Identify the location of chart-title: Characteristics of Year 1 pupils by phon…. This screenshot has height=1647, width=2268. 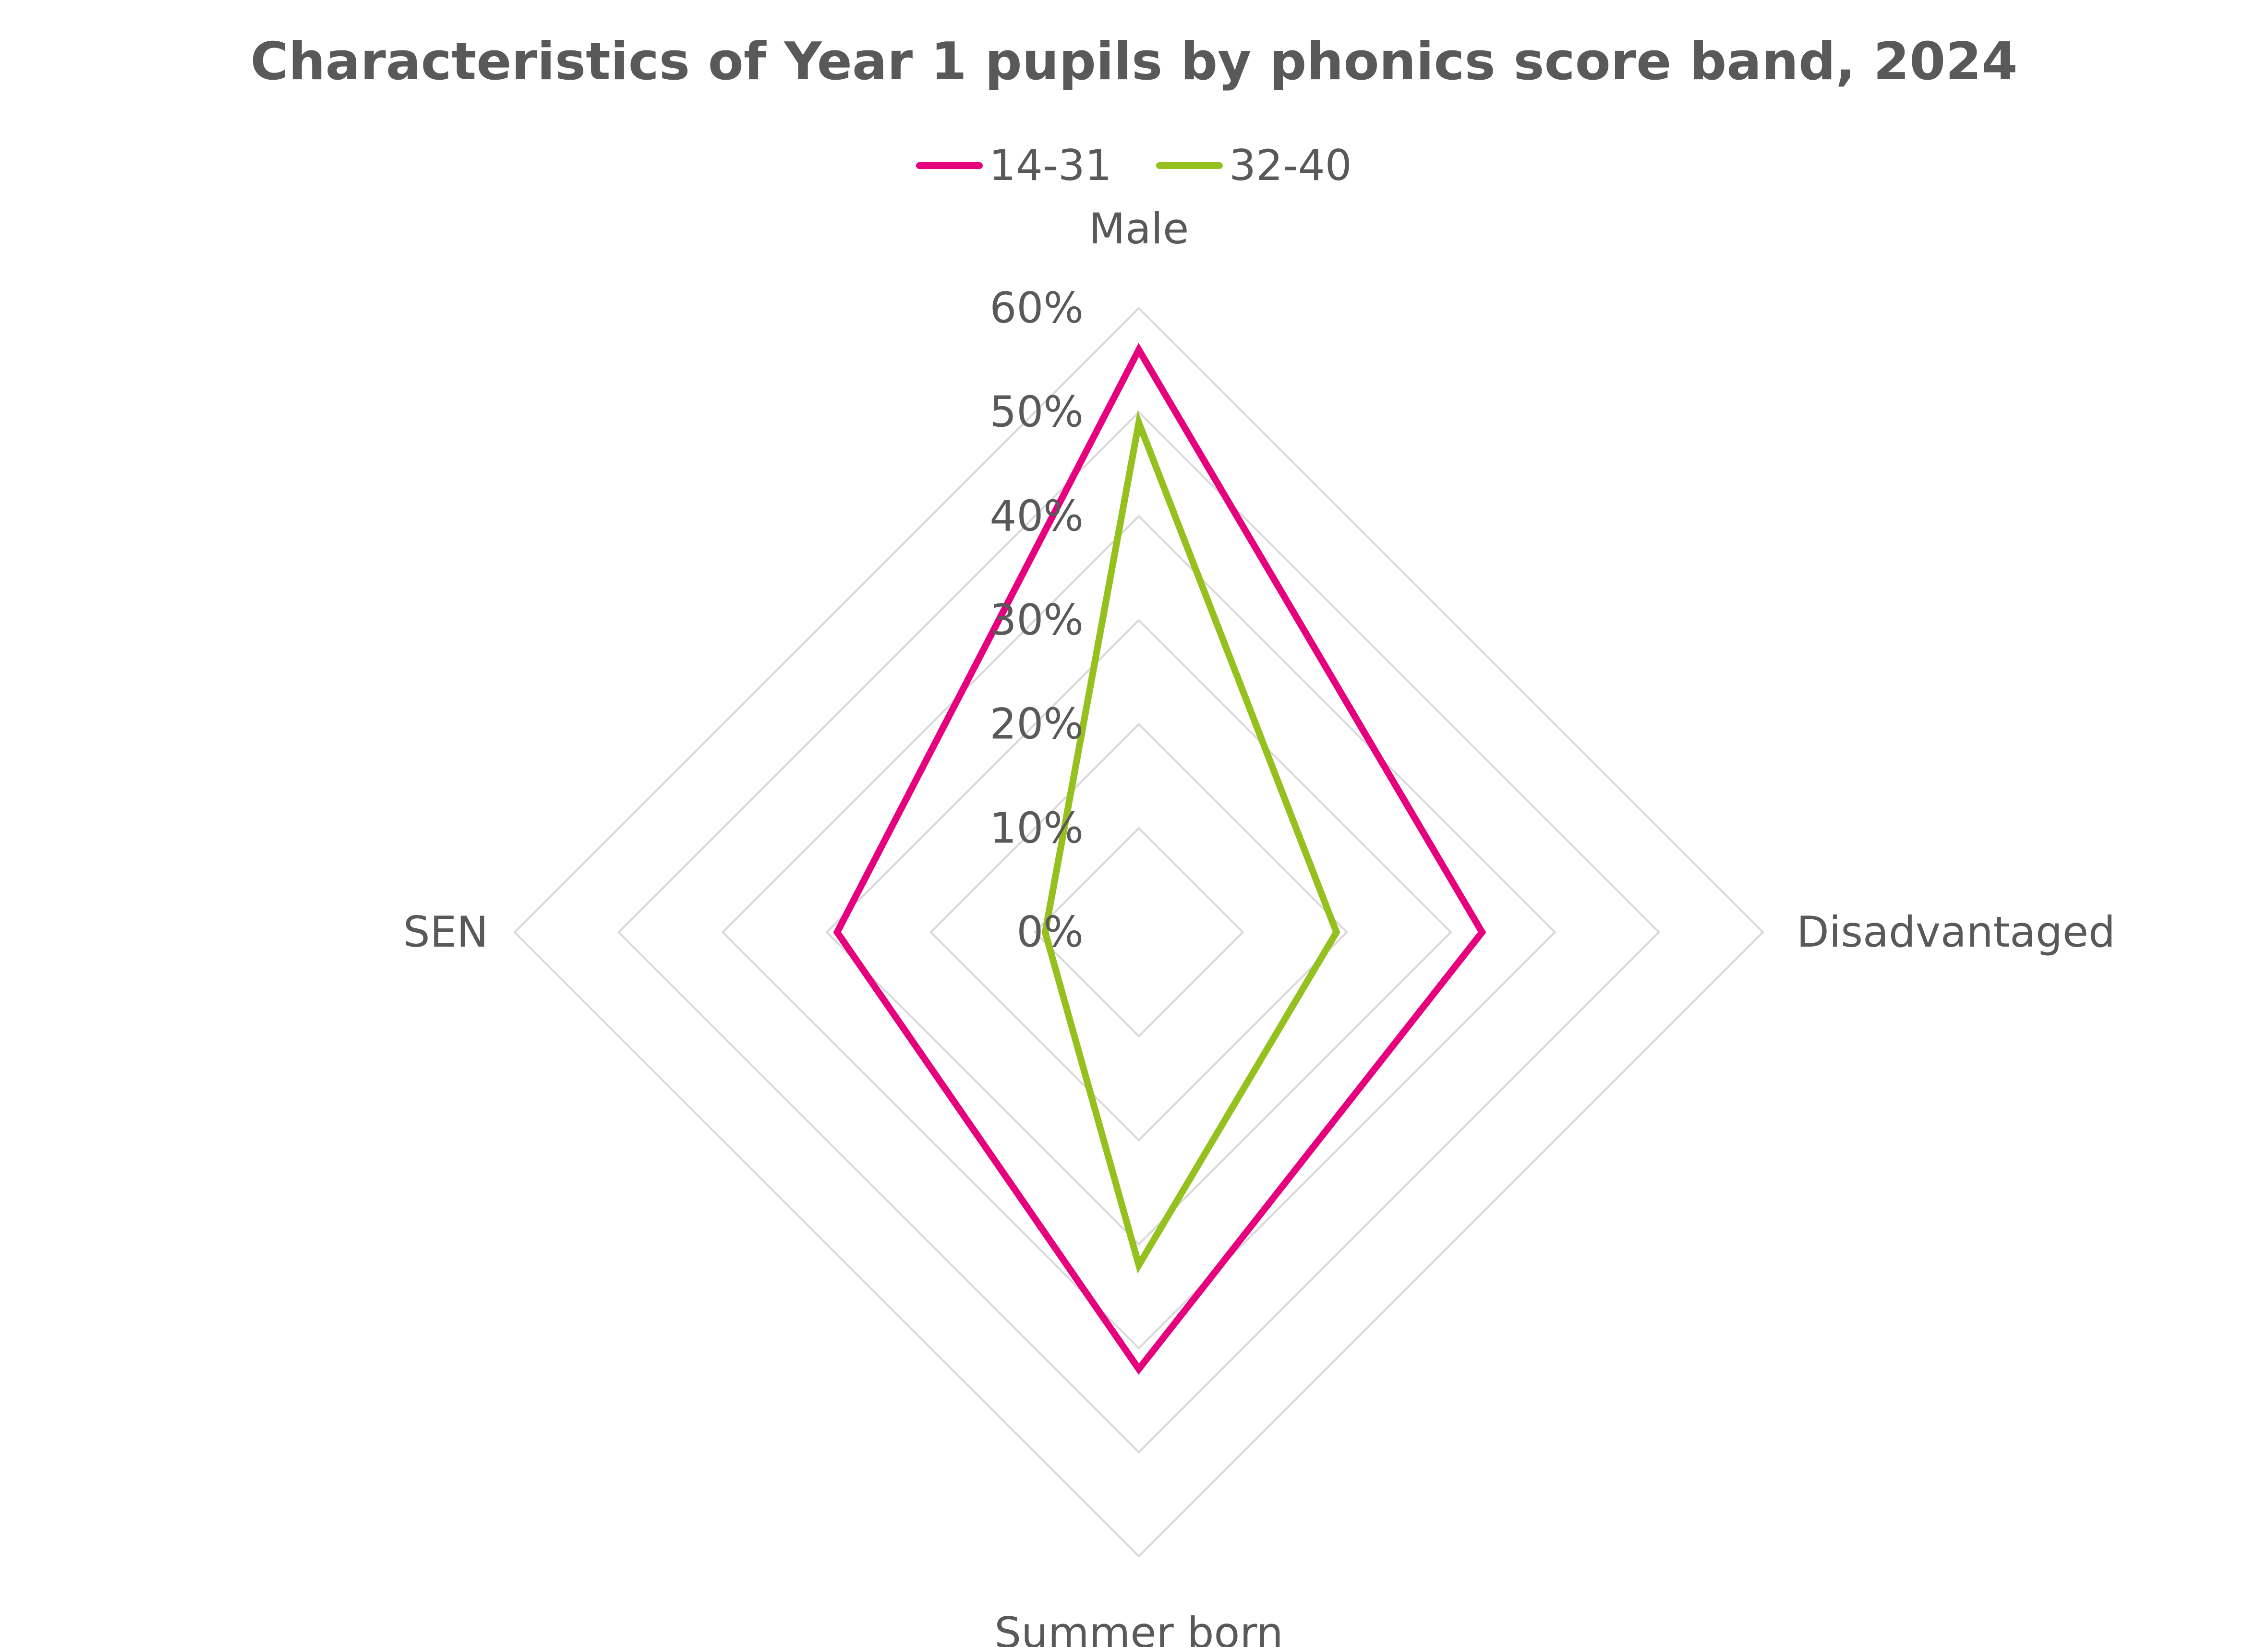
(1133, 62).